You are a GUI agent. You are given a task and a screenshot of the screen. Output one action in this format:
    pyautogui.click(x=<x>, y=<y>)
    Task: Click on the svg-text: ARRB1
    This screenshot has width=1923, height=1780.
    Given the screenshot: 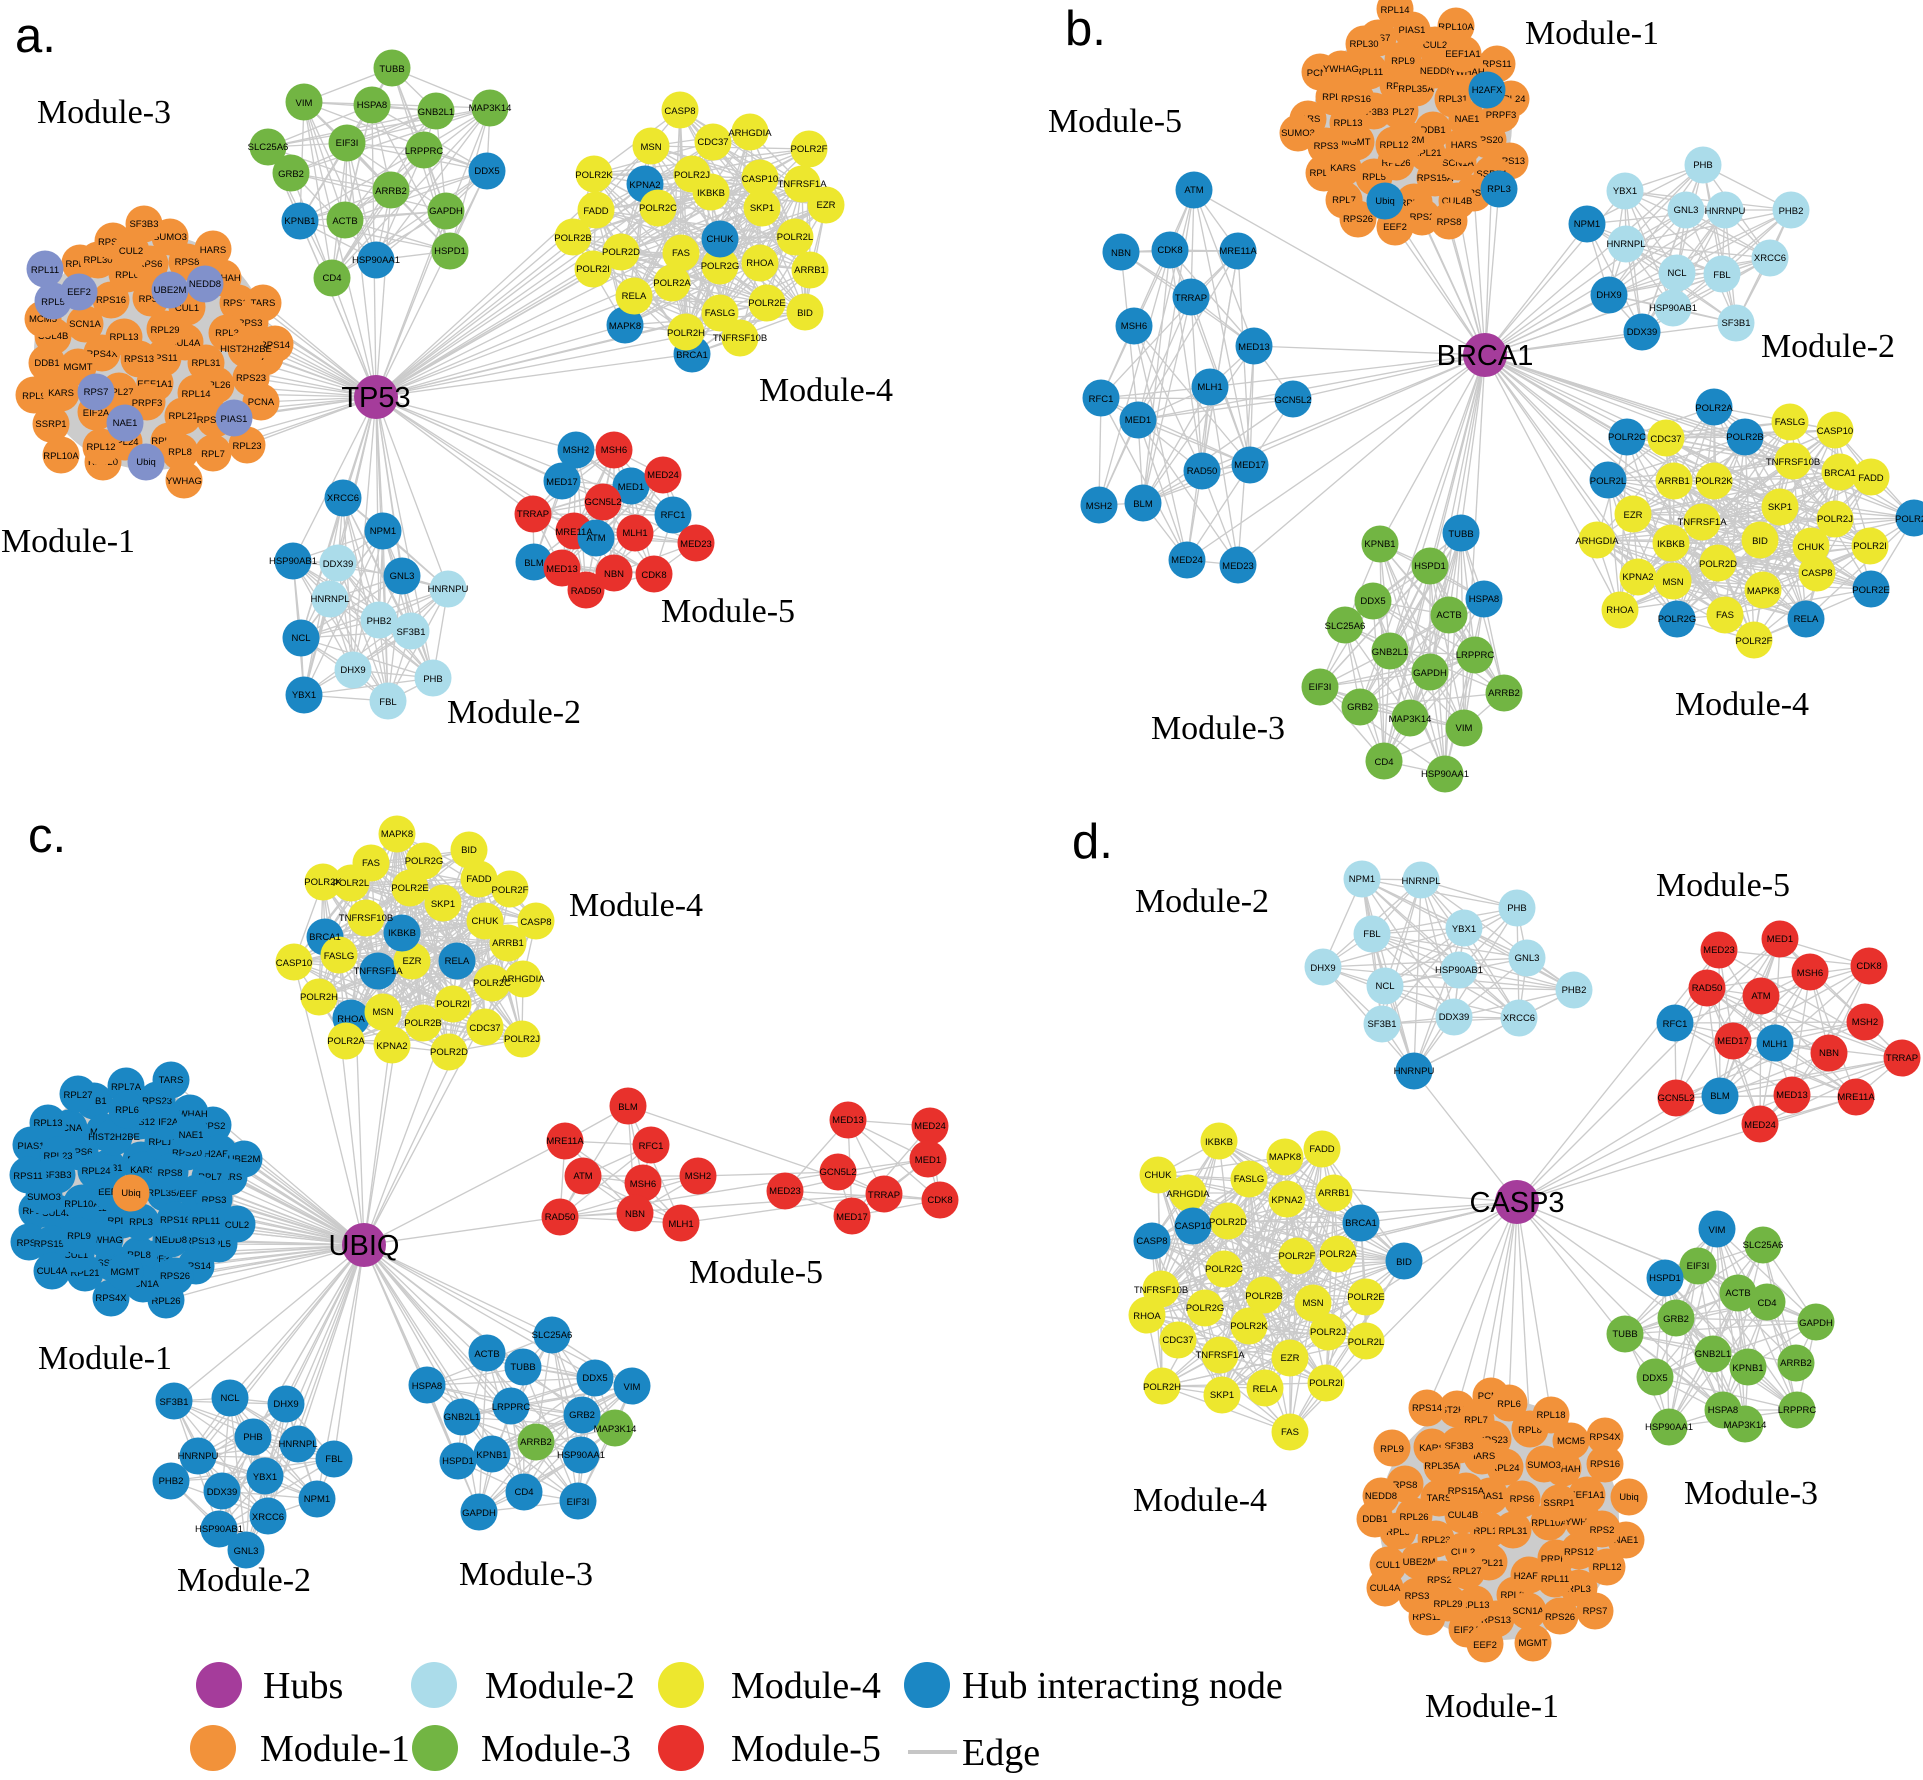 What is the action you would take?
    pyautogui.click(x=810, y=270)
    